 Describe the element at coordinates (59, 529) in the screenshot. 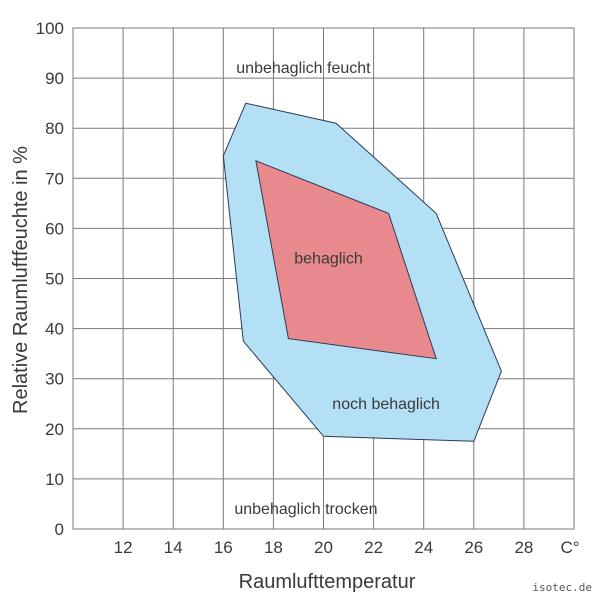

I see `y-tick-label: 0` at that location.